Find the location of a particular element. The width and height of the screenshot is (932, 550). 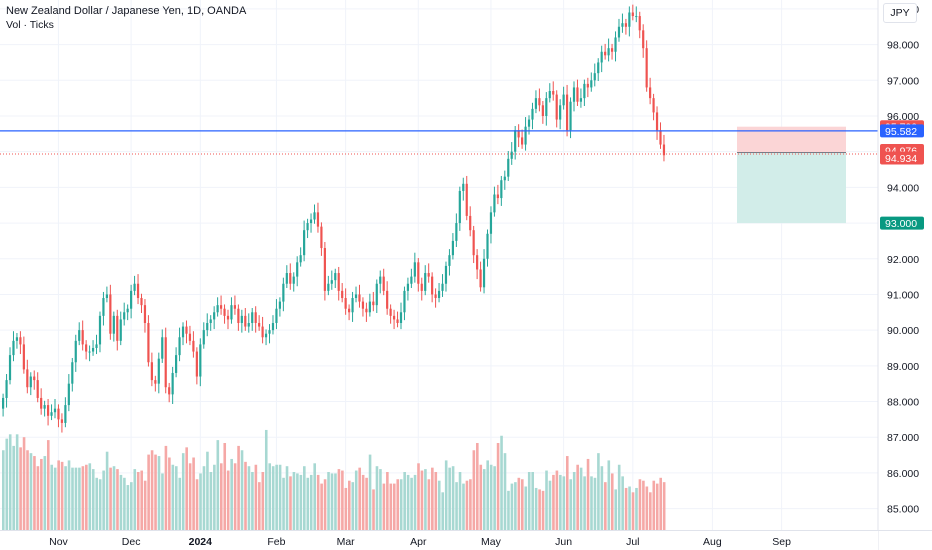

position-zones is located at coordinates (791, 175).